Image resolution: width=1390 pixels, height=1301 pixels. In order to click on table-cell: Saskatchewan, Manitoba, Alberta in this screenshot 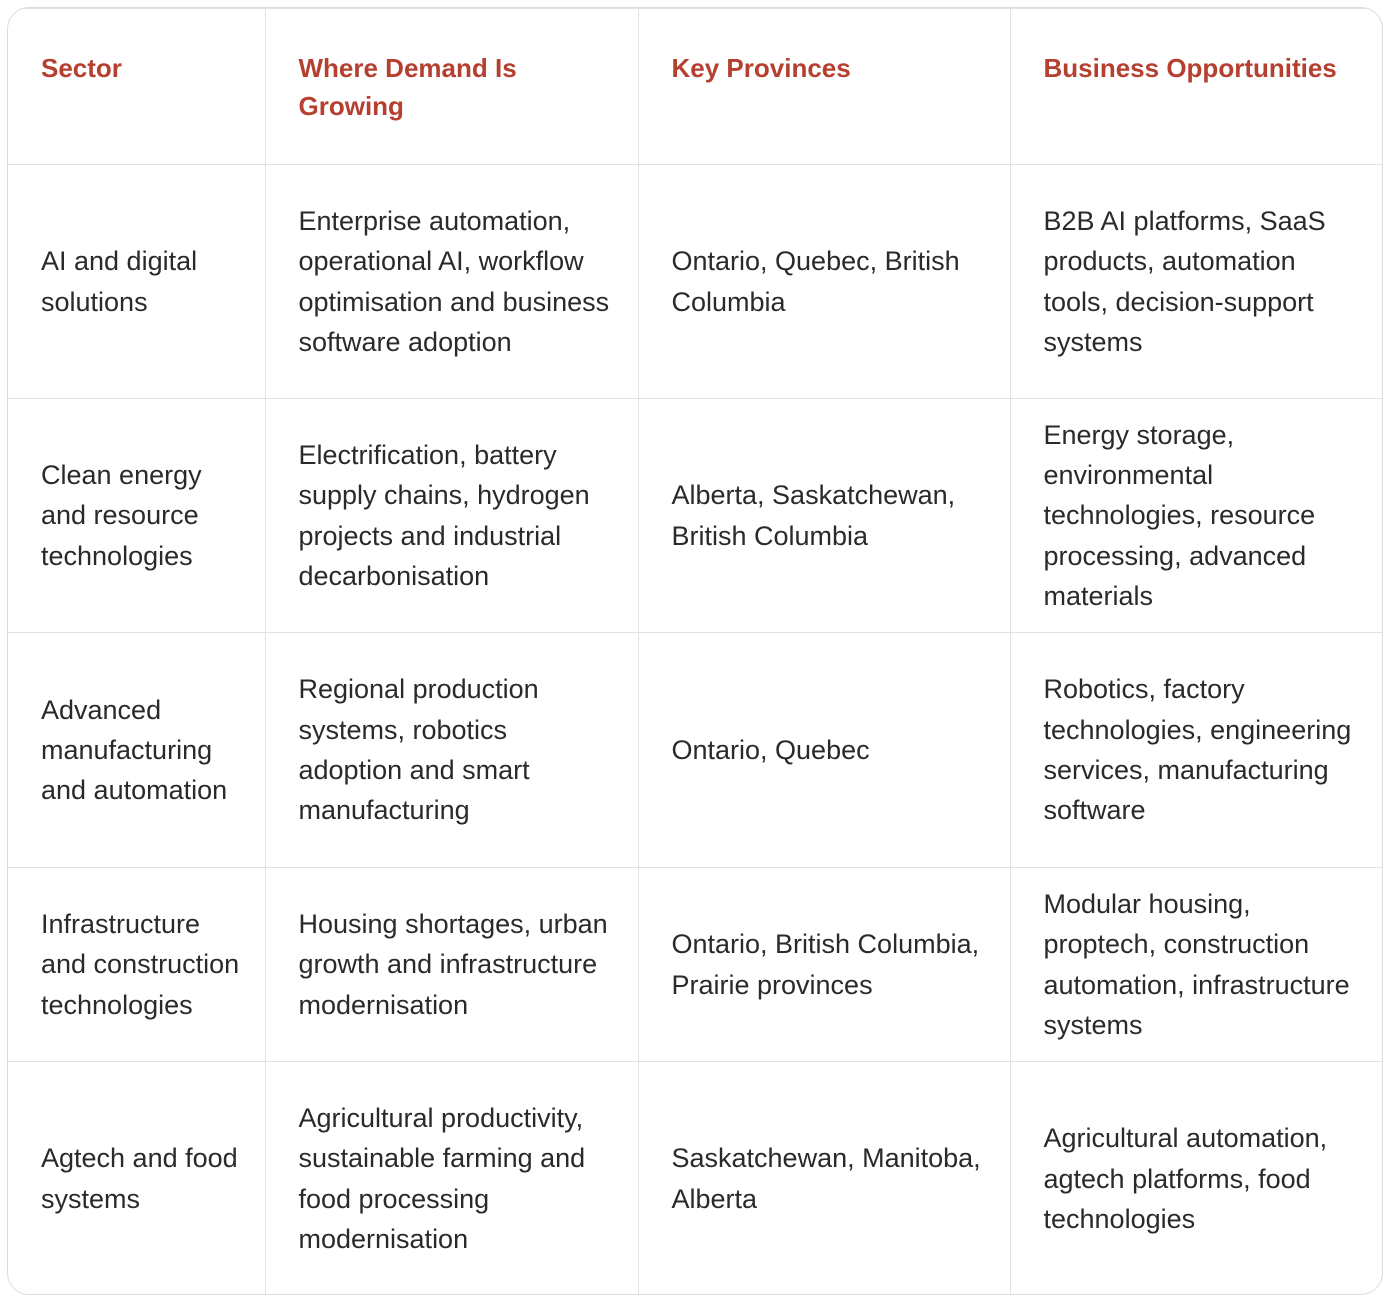, I will do `click(824, 1177)`.